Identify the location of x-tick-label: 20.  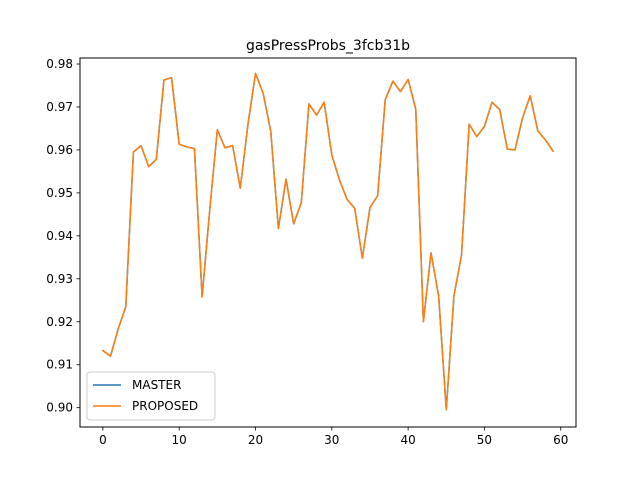
(255, 440).